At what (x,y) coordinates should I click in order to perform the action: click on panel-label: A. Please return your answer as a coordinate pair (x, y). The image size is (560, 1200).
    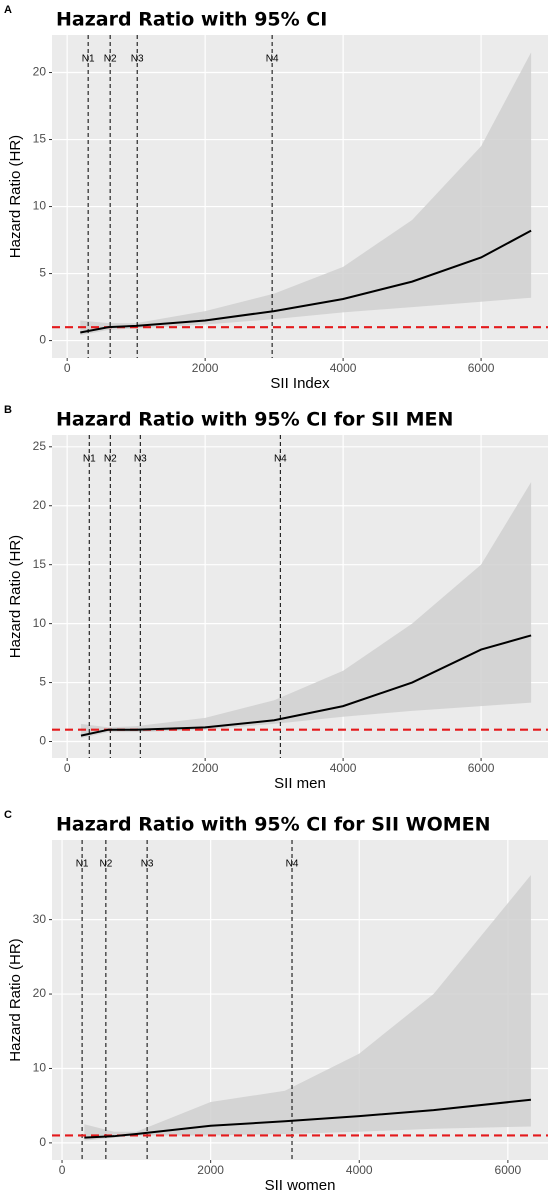
    Looking at the image, I should click on (8, 10).